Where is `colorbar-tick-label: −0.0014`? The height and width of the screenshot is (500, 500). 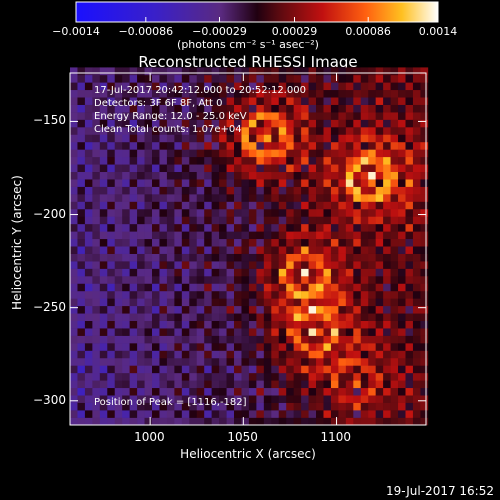
colorbar-tick-label: −0.0014 is located at coordinates (76, 31).